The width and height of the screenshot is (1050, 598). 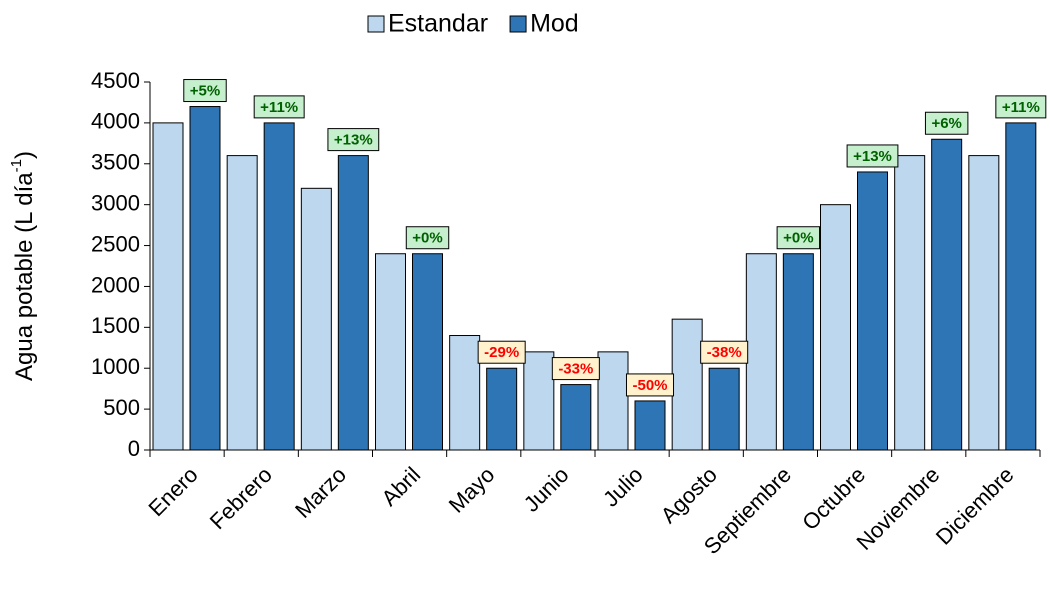 I want to click on x-tick-label: Enero, so click(x=173, y=491).